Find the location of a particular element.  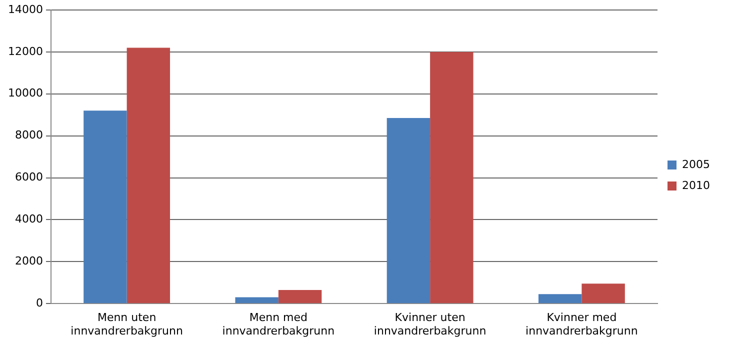

y-tick-label: 2000 is located at coordinates (28, 261).